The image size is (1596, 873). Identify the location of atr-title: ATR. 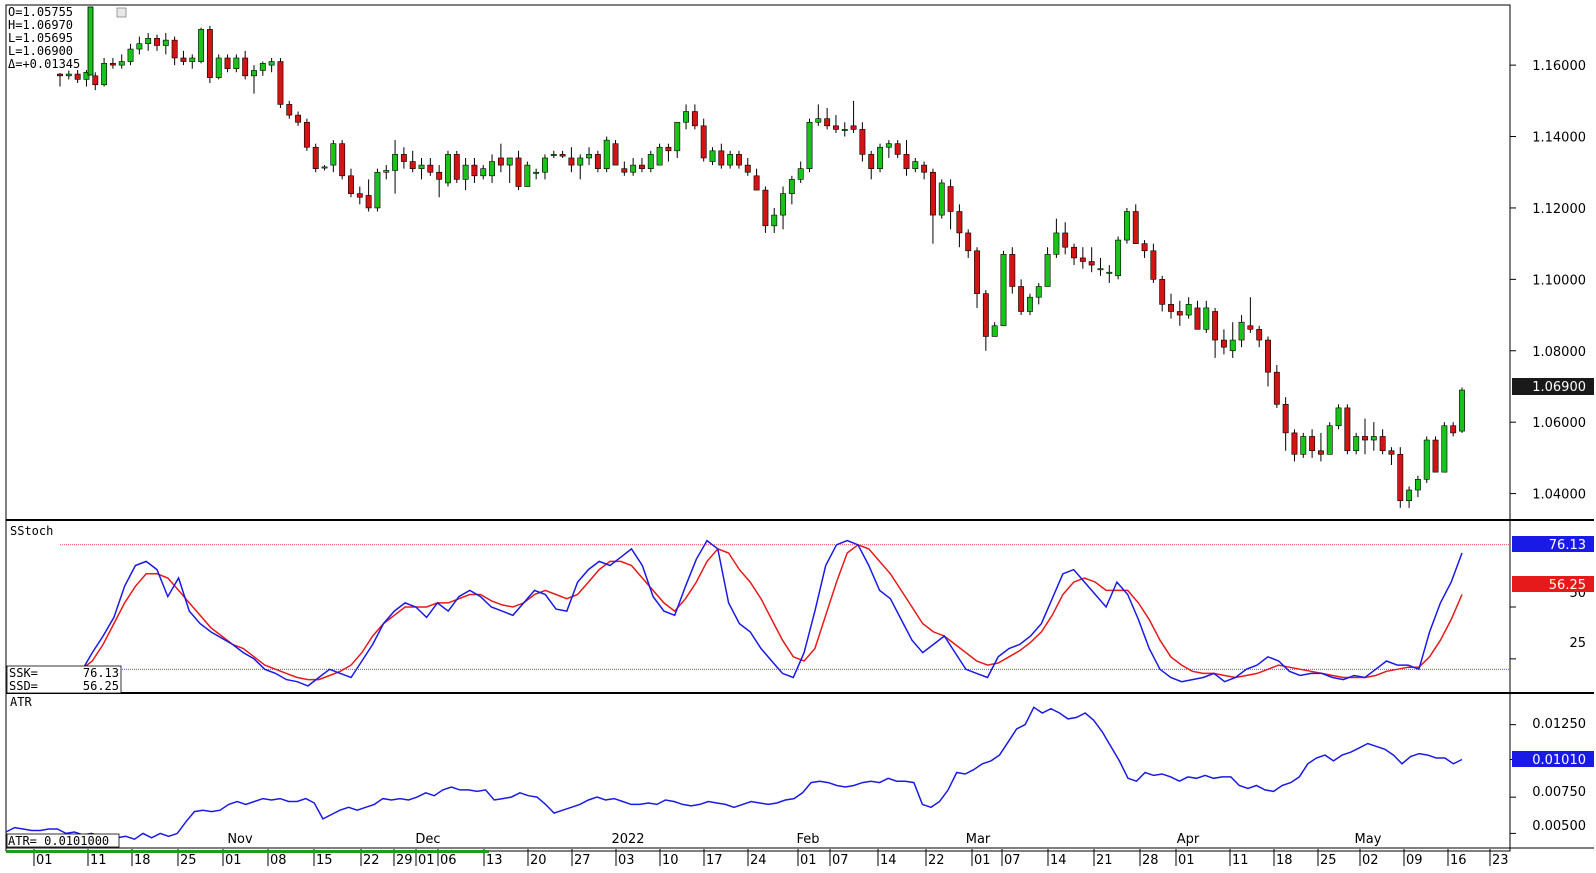
(21, 702).